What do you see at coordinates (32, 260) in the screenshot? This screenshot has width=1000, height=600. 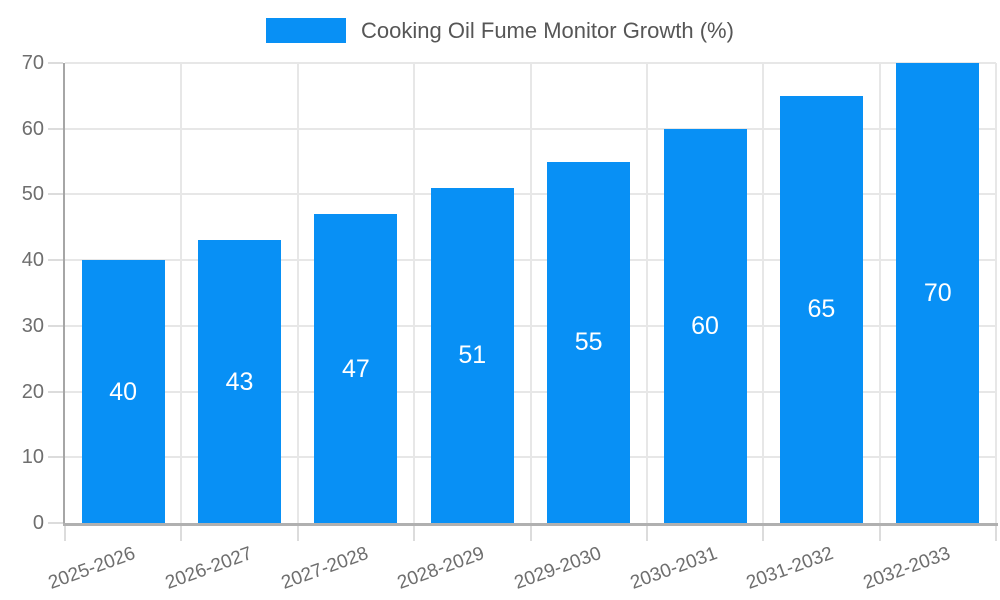 I see `y-axis-tick-label: 40` at bounding box center [32, 260].